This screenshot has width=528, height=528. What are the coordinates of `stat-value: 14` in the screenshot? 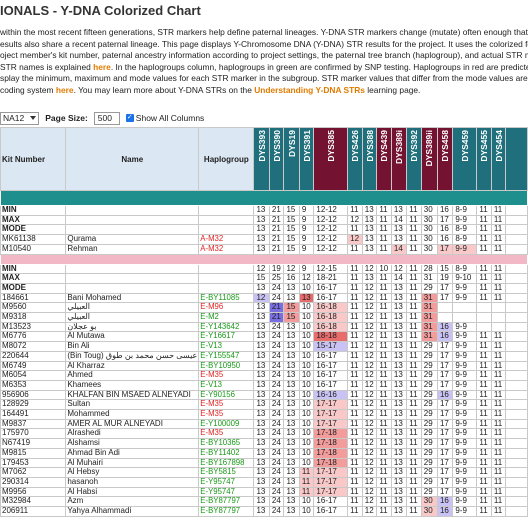 It's located at (399, 220).